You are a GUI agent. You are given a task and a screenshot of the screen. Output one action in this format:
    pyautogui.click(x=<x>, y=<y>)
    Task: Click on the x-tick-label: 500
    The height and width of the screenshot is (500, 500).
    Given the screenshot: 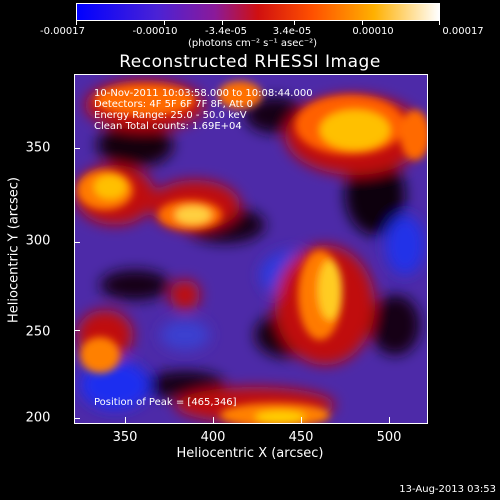 What is the action you would take?
    pyautogui.click(x=389, y=437)
    